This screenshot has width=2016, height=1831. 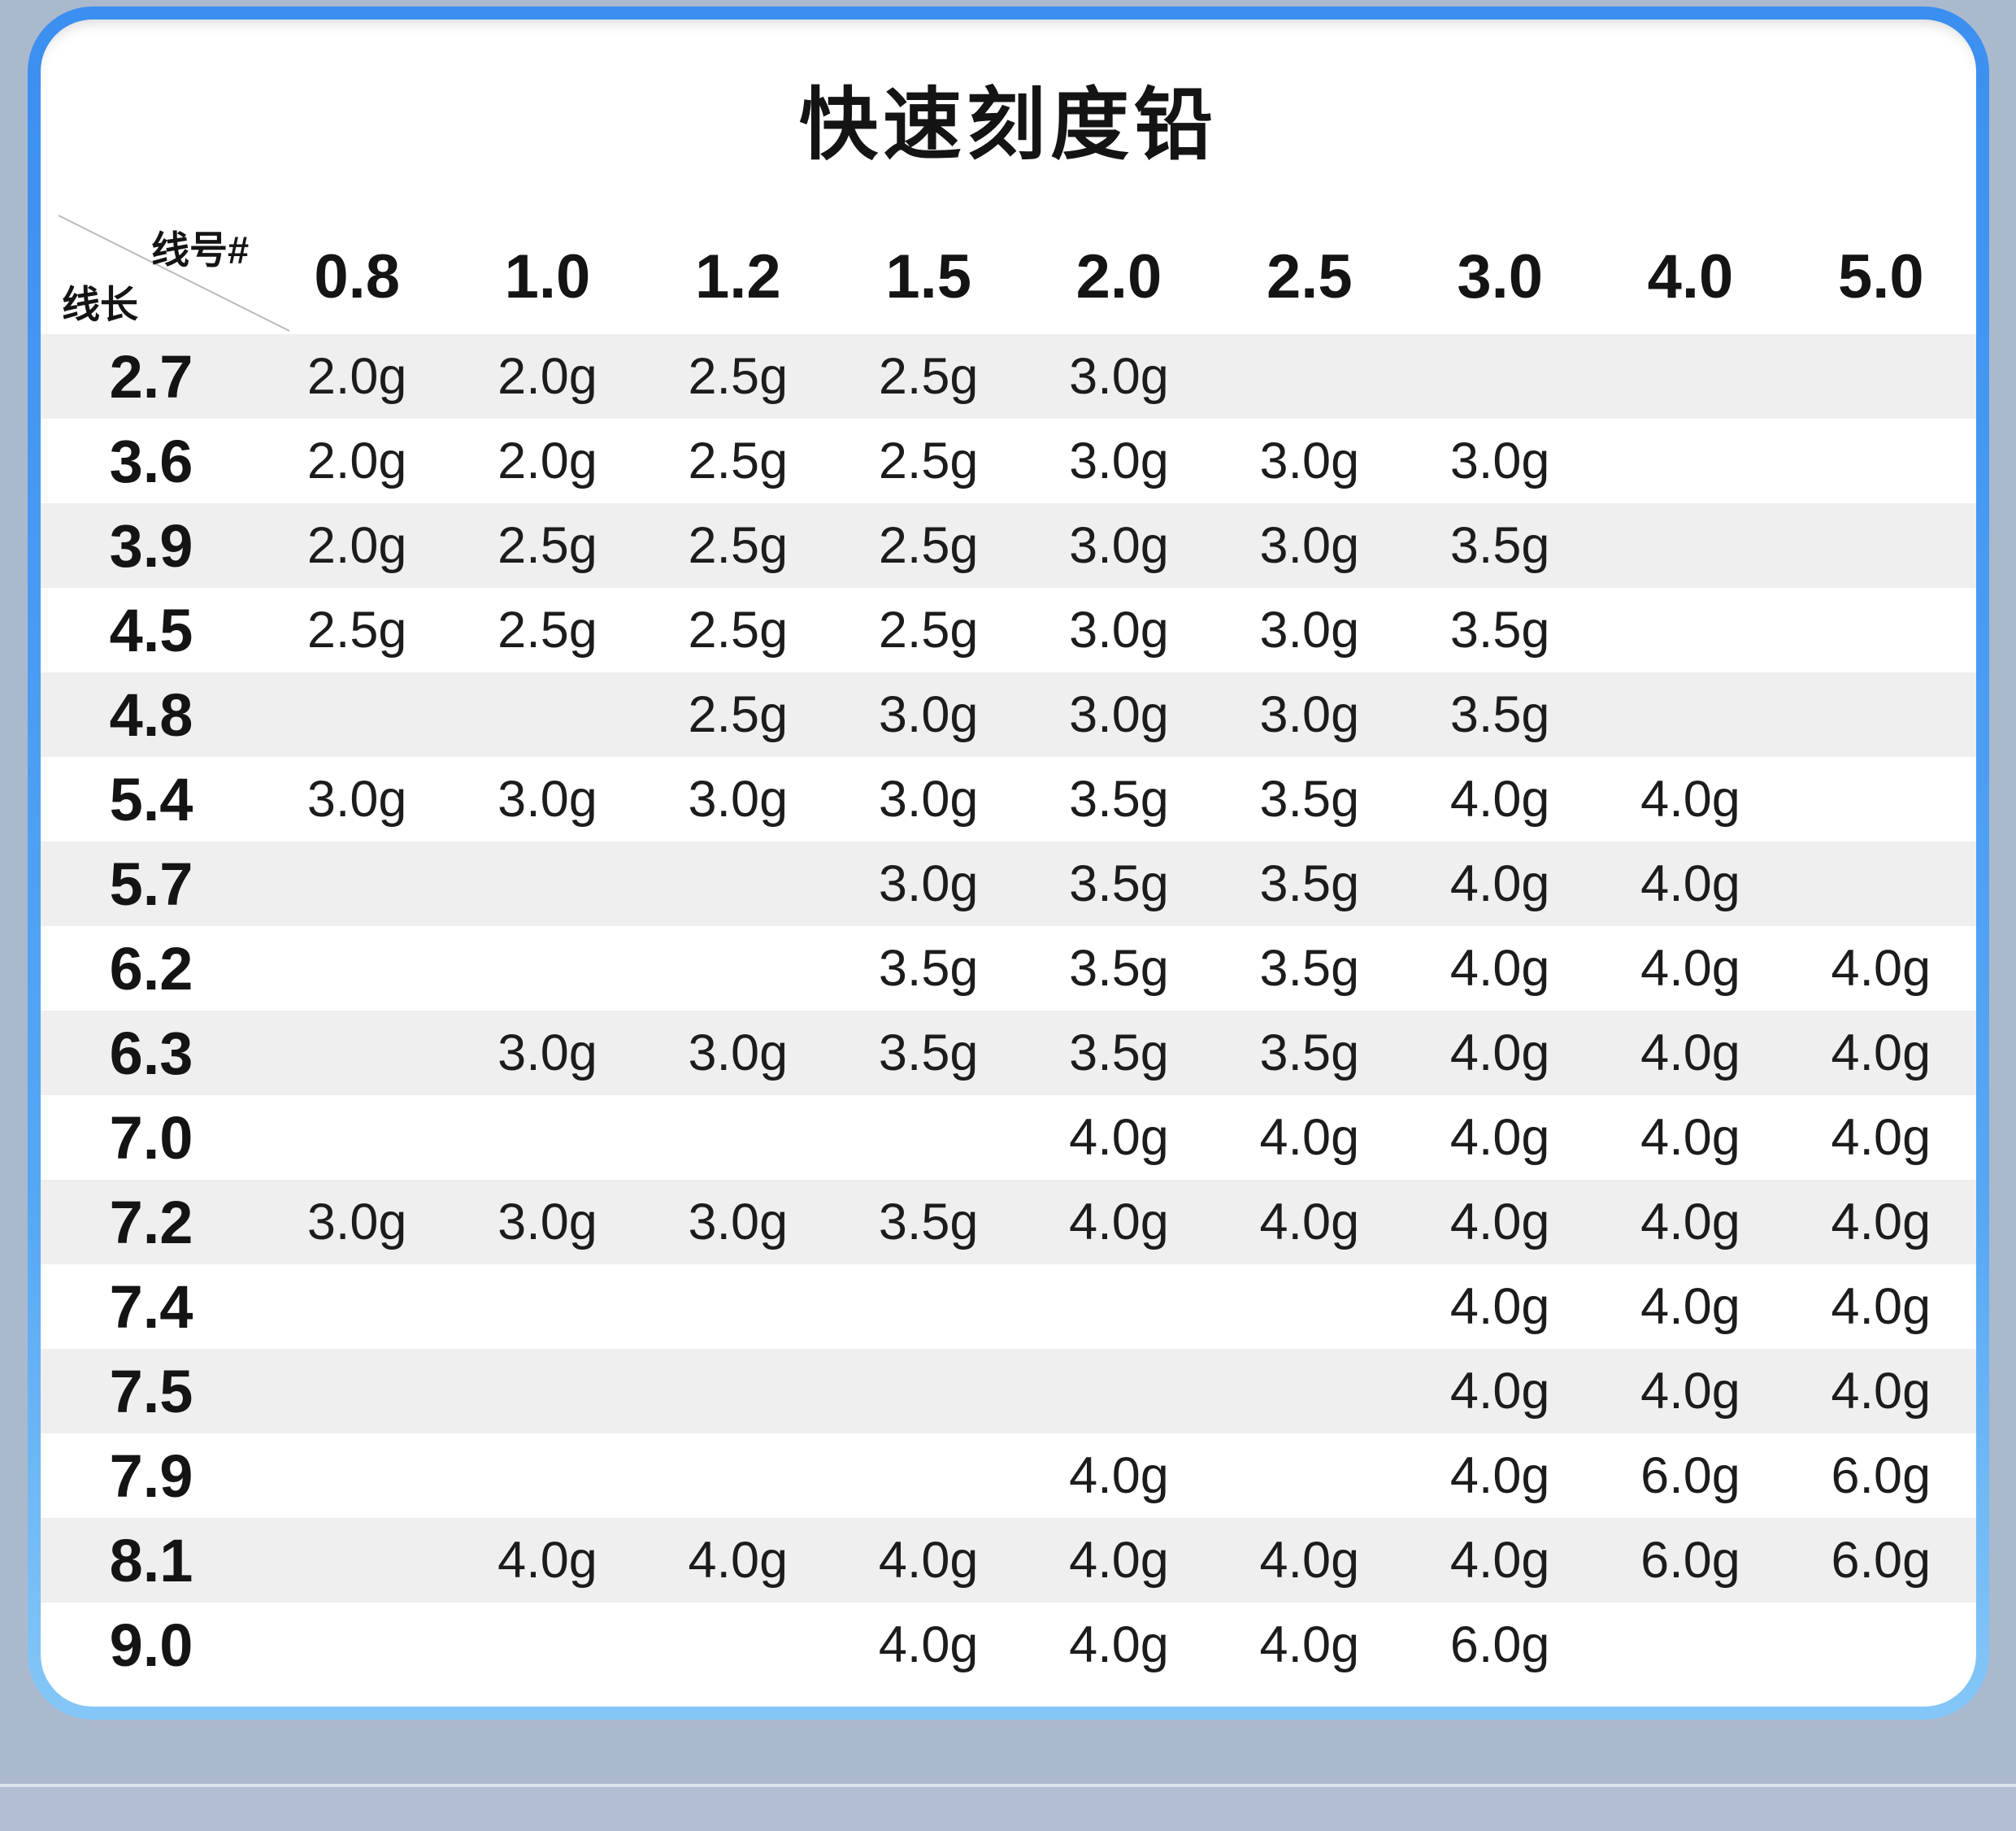 I want to click on column-header: 1.0, so click(x=547, y=276).